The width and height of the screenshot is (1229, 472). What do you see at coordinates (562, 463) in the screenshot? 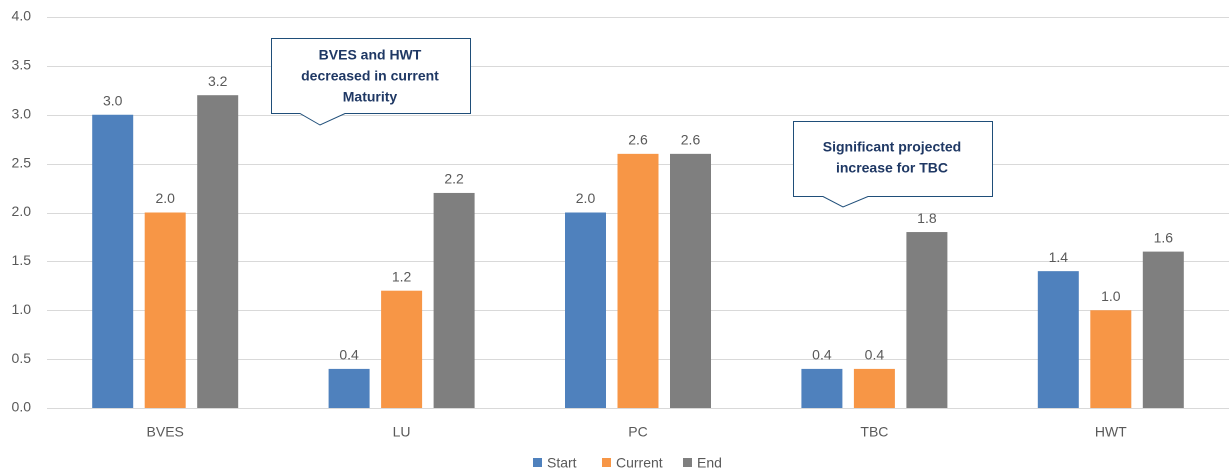
I see `legend-label: Start` at bounding box center [562, 463].